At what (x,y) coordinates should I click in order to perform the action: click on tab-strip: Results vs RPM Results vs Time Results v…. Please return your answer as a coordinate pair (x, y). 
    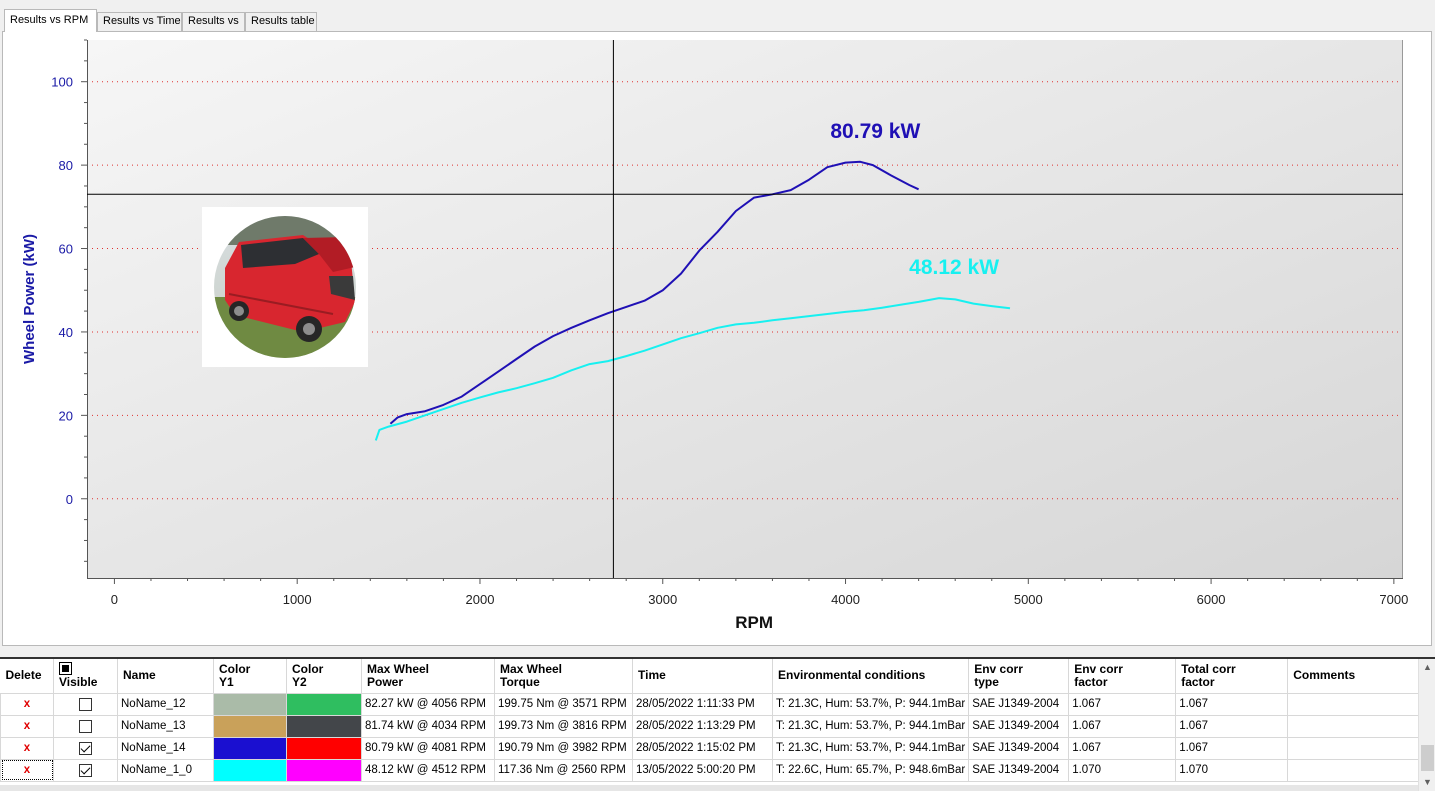
    Looking at the image, I should click on (717, 16).